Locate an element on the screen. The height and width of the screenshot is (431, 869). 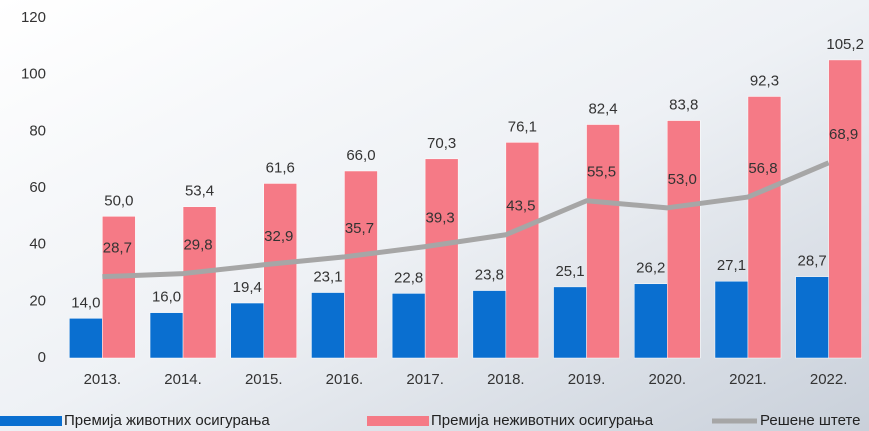
y-tick-label: 60 is located at coordinates (37, 187).